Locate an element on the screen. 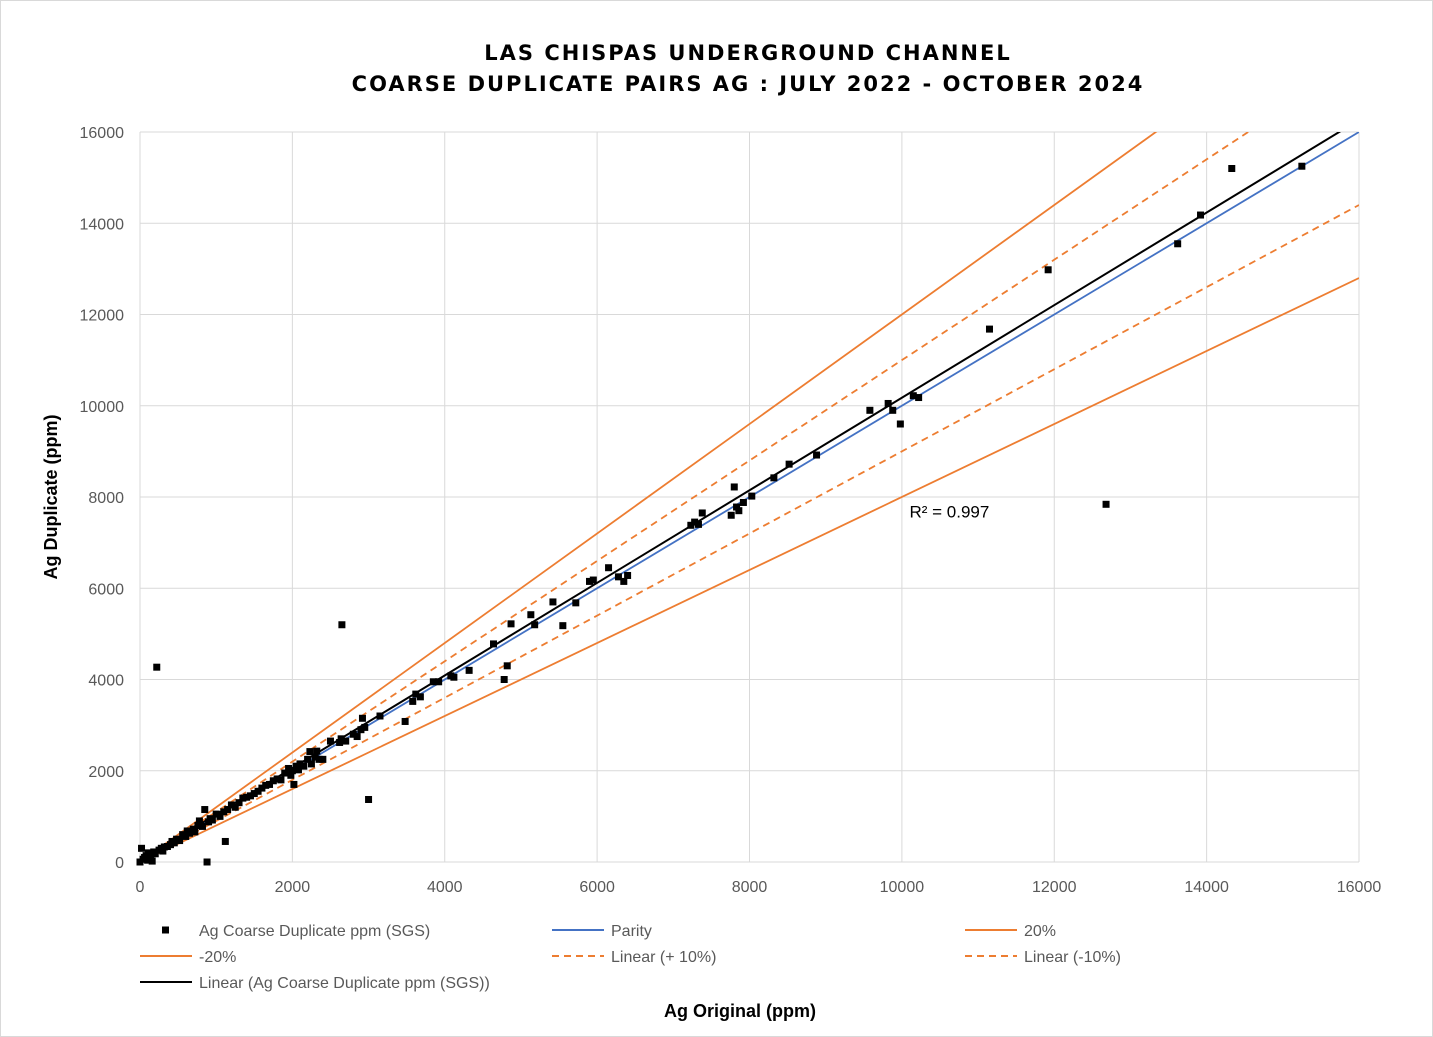 The image size is (1433, 1037). r-squared-annotation: R² = 0.997 is located at coordinates (949, 512).